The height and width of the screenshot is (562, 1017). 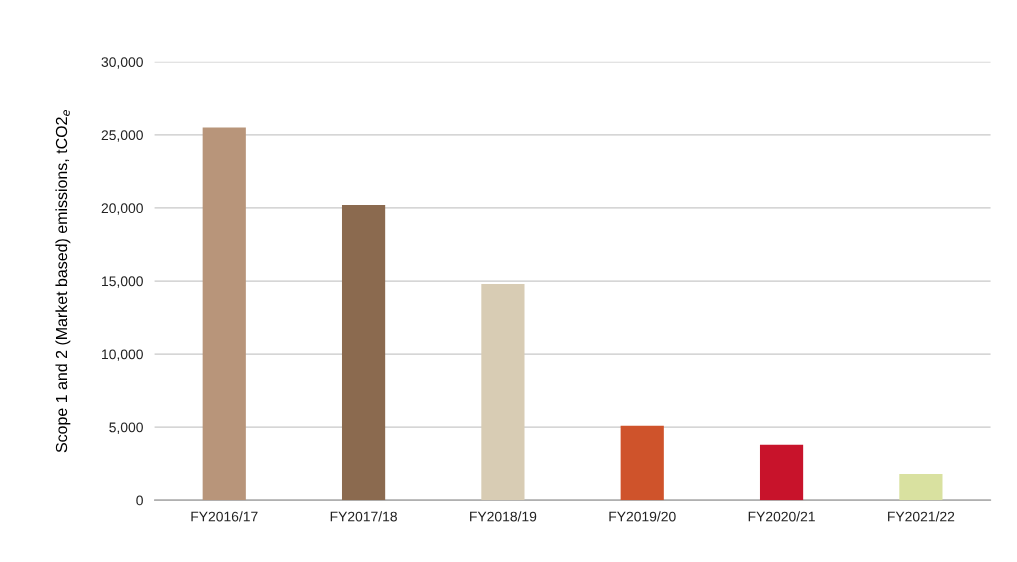 I want to click on x-tick-label: FY2020/21, so click(x=781, y=516).